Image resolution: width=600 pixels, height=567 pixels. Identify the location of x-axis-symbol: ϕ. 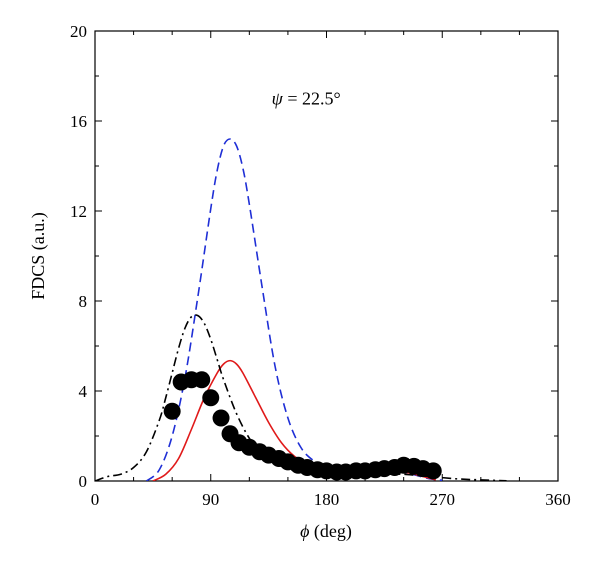
(304, 531).